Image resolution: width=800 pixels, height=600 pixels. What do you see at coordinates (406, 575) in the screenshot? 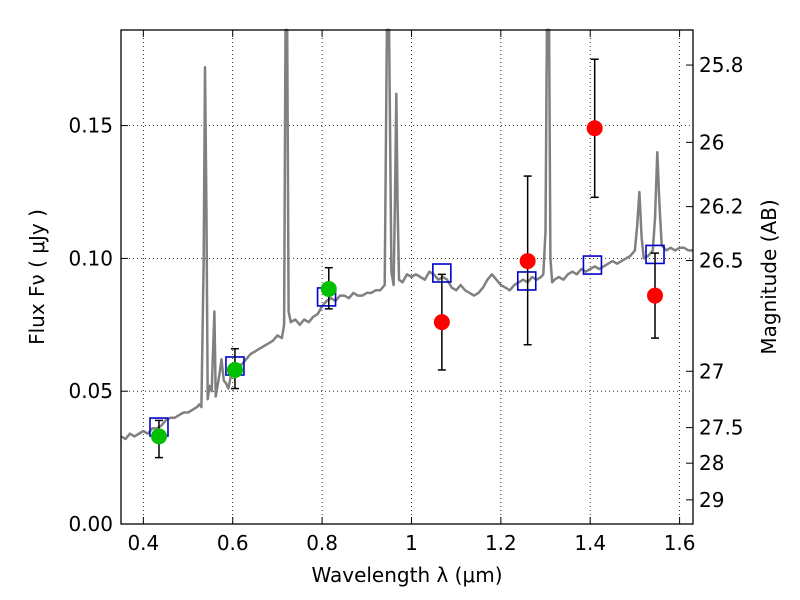
I see `x-axis-title: Wavelength λ (μm)` at bounding box center [406, 575].